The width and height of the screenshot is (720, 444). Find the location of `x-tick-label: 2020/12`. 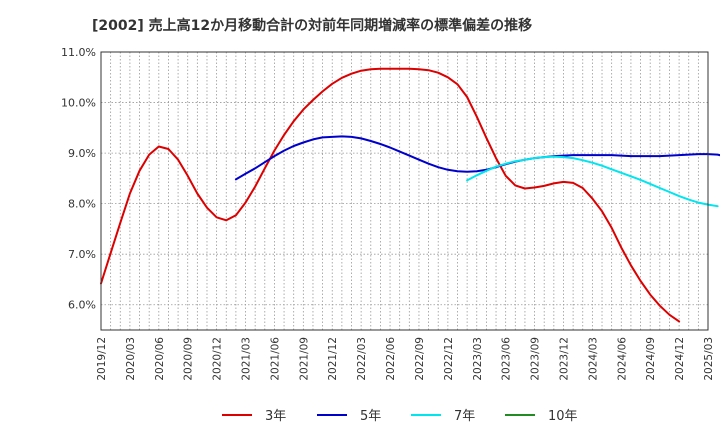

x-tick-label: 2020/12 is located at coordinates (218, 359).